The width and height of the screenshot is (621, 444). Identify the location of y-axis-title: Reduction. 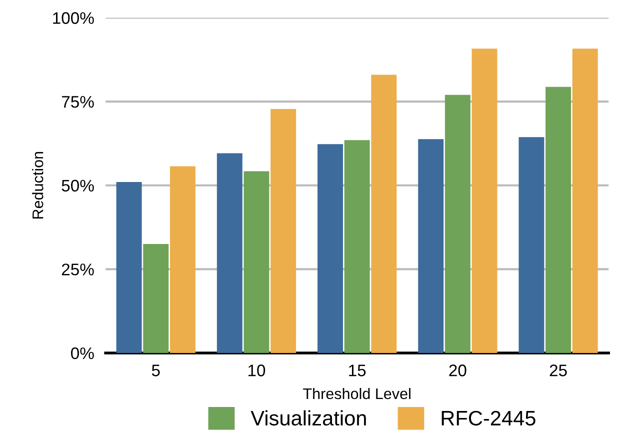
(38, 185).